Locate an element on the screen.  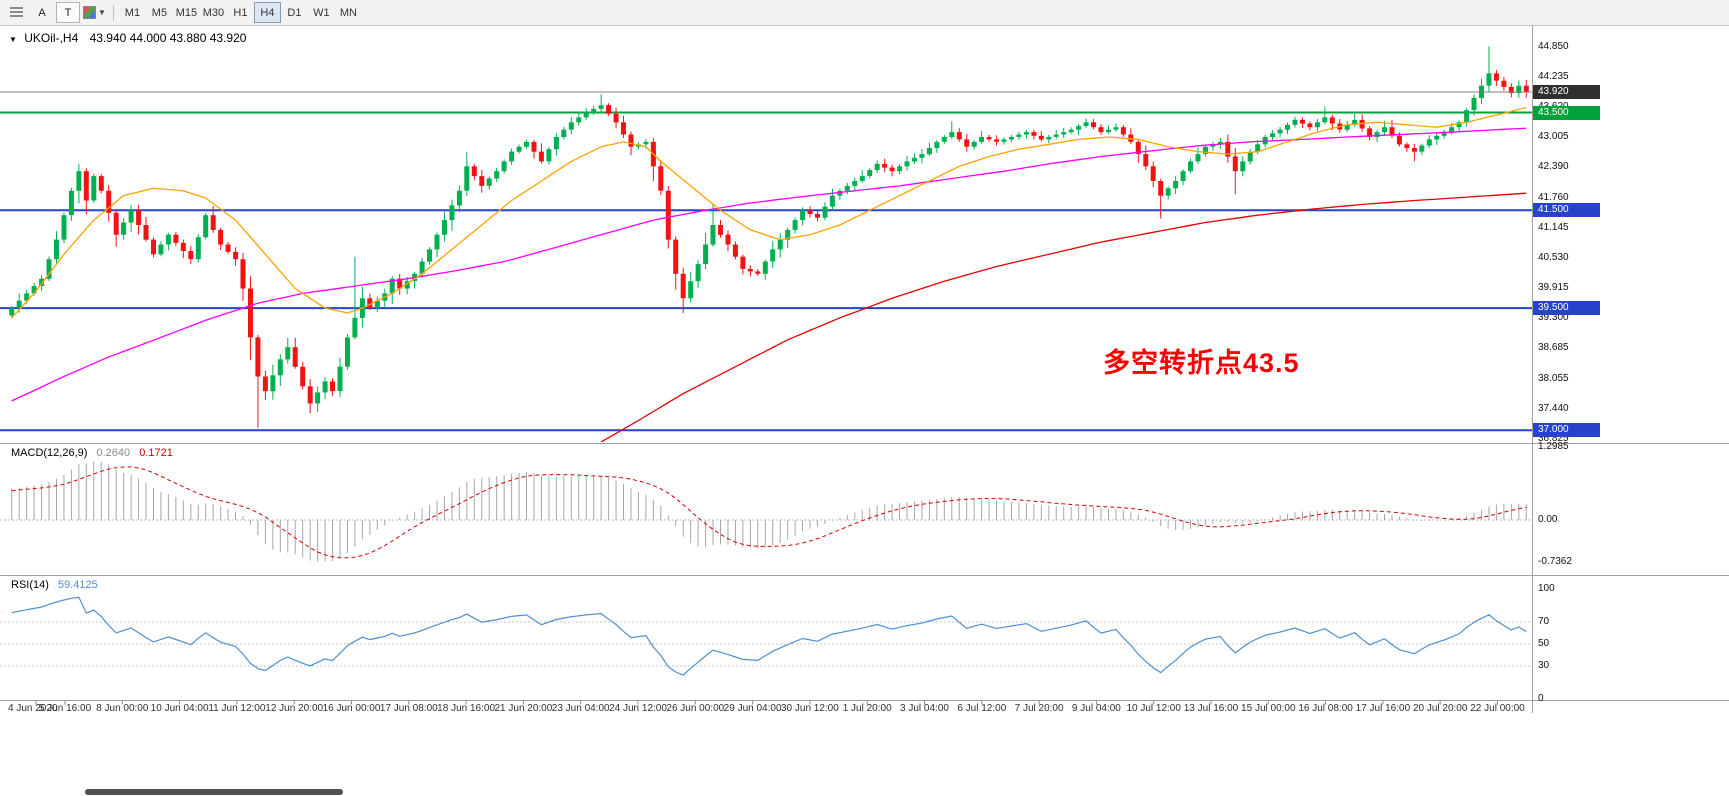
rsi-scale-label: 0 is located at coordinates (1541, 698).